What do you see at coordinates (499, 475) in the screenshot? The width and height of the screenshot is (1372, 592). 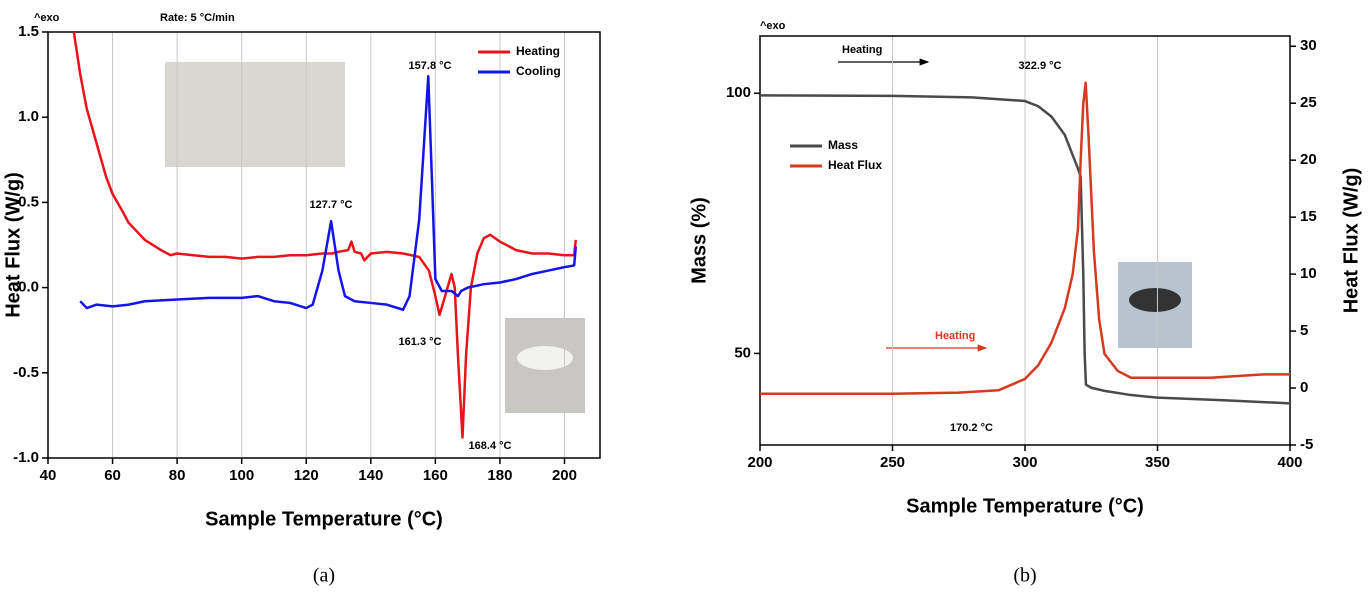 I see `x-tick-label: 180` at bounding box center [499, 475].